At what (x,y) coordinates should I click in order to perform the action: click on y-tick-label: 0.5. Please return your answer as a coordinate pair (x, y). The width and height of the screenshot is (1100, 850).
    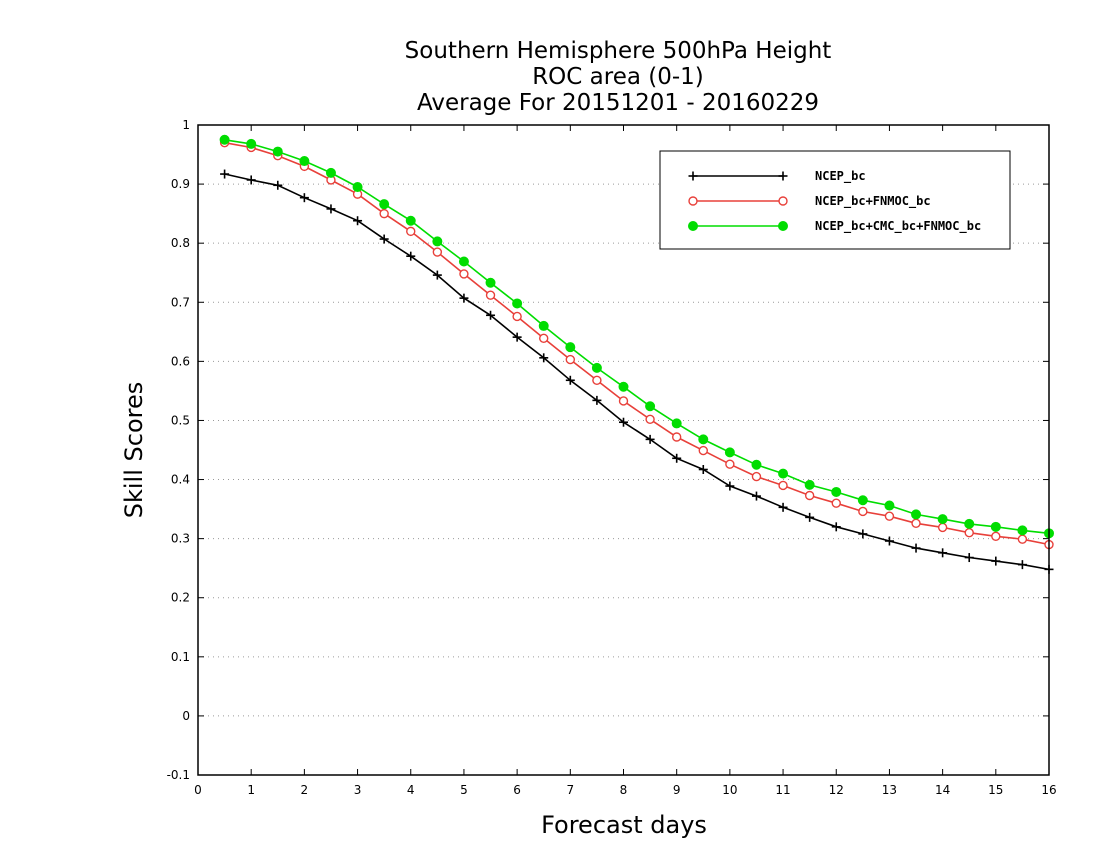
    Looking at the image, I should click on (180, 420).